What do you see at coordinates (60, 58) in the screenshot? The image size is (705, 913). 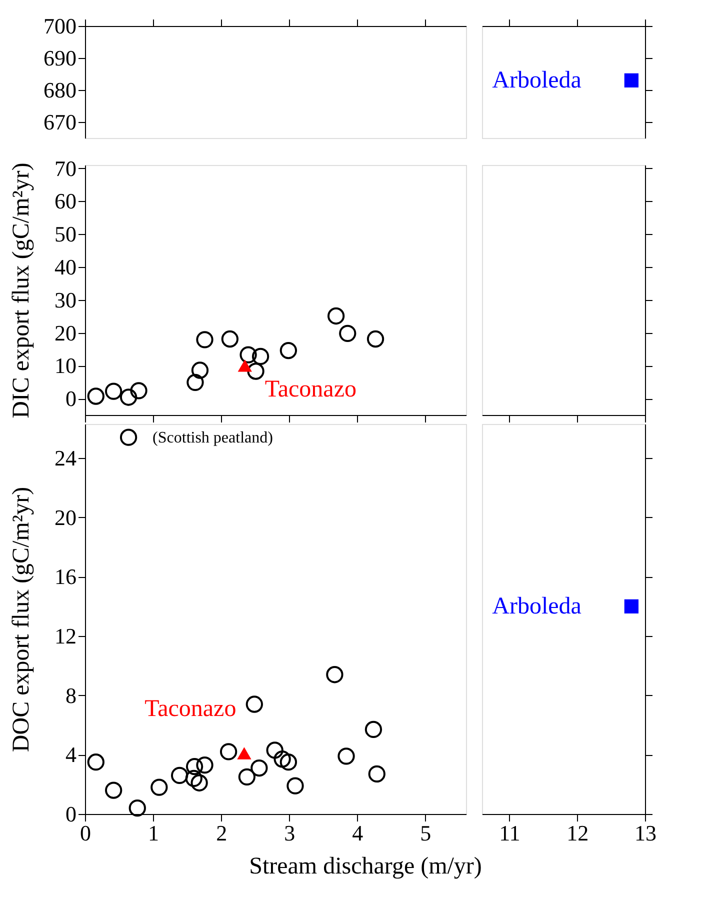 I see `y-tick-label: 690` at bounding box center [60, 58].